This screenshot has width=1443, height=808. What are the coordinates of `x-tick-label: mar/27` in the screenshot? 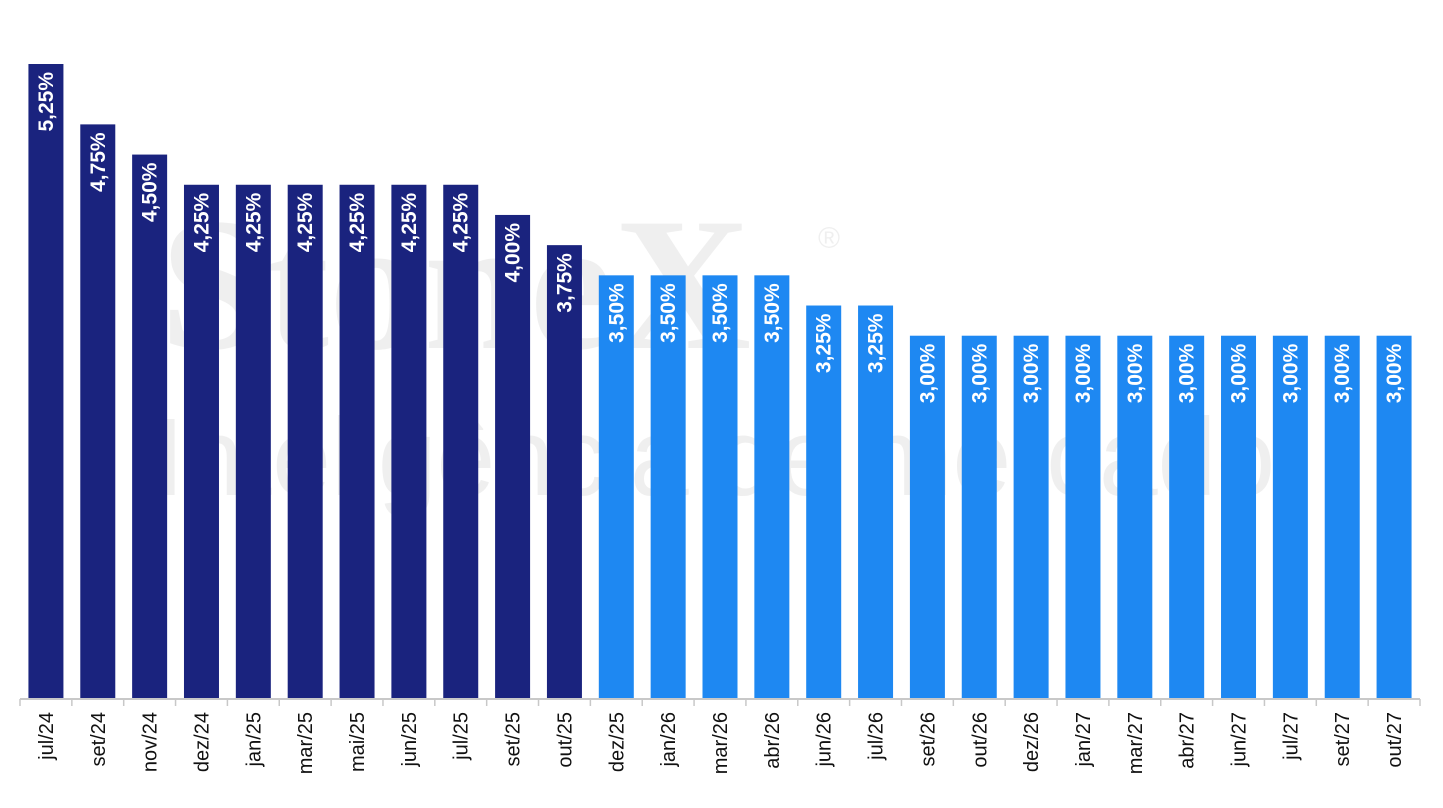 It's located at (1136, 743).